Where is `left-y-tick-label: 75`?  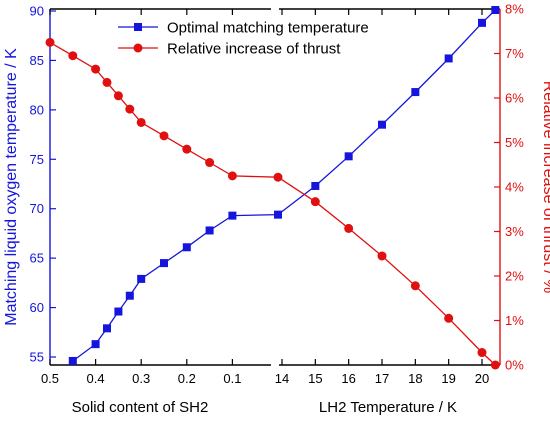 left-y-tick-label: 75 is located at coordinates (37, 159).